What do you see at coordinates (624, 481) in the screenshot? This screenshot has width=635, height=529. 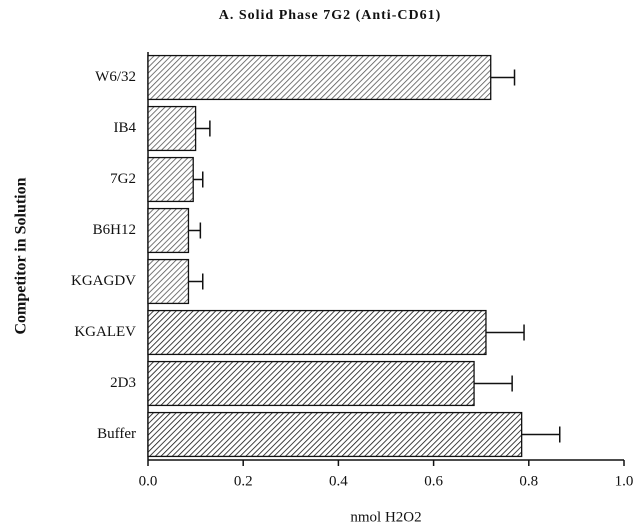 I see `x-tick-label: 1.0` at bounding box center [624, 481].